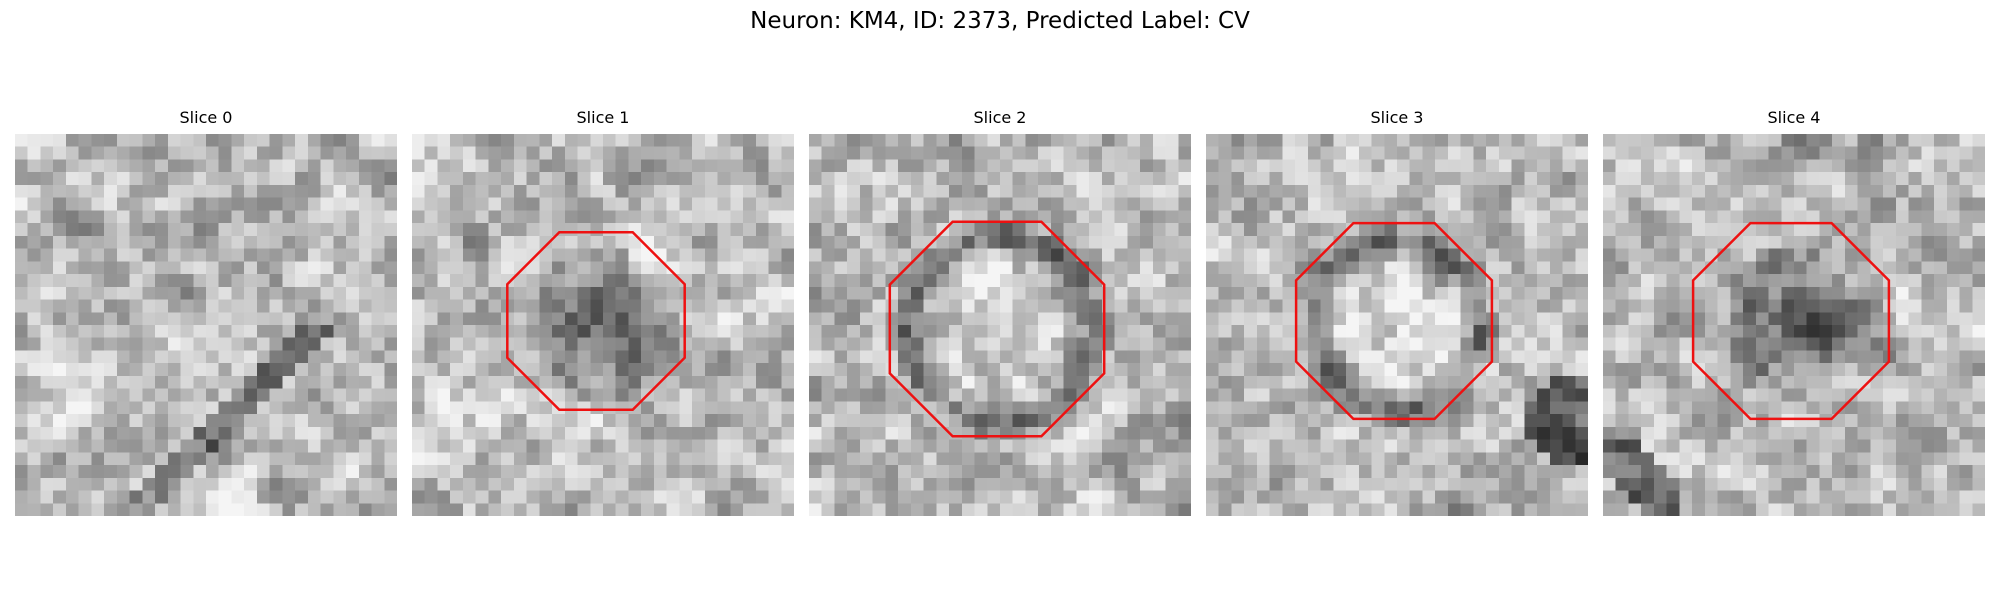 Image resolution: width=2000 pixels, height=600 pixels. I want to click on slice-title: Slice 4, so click(1794, 117).